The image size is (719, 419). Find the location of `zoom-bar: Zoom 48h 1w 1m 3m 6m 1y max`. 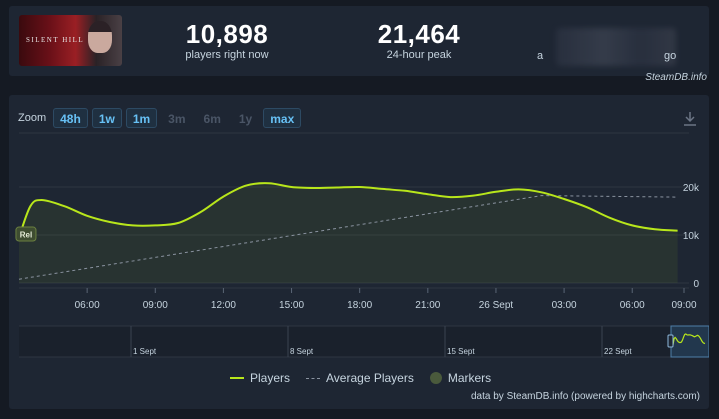

zoom-bar: Zoom 48h 1w 1m 3m 6m 1y max is located at coordinates (160, 118).